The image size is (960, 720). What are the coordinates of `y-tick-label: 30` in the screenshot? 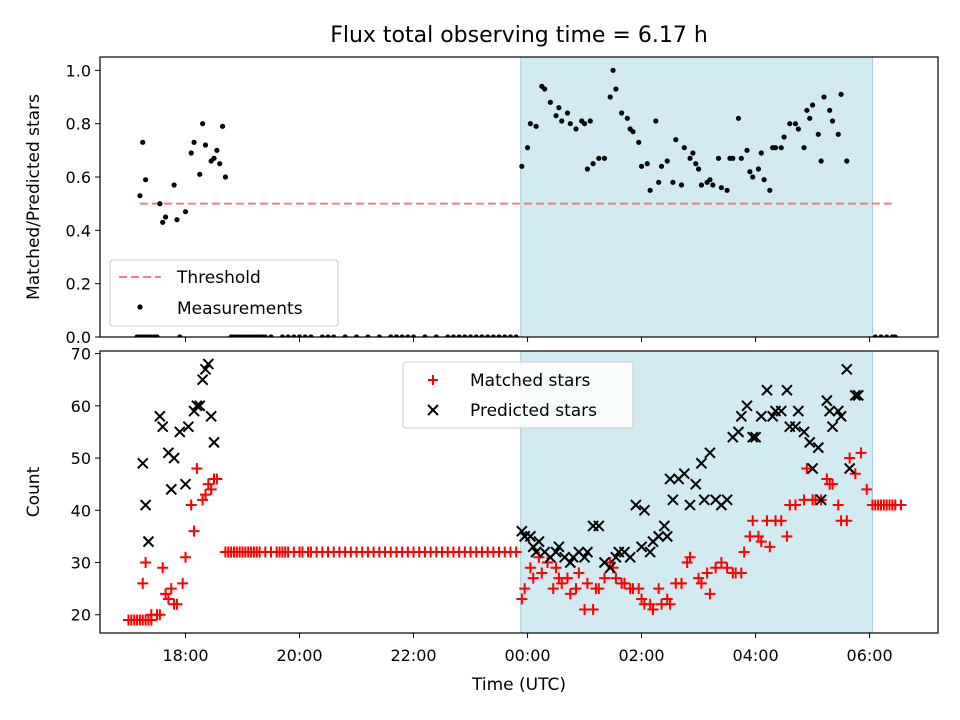 It's located at (81, 563).